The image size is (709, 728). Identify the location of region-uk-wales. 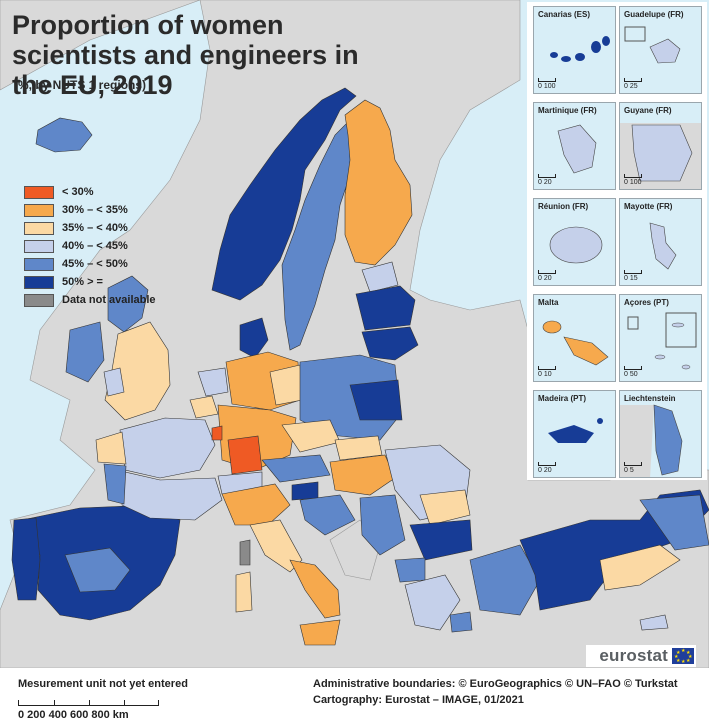
(114, 382).